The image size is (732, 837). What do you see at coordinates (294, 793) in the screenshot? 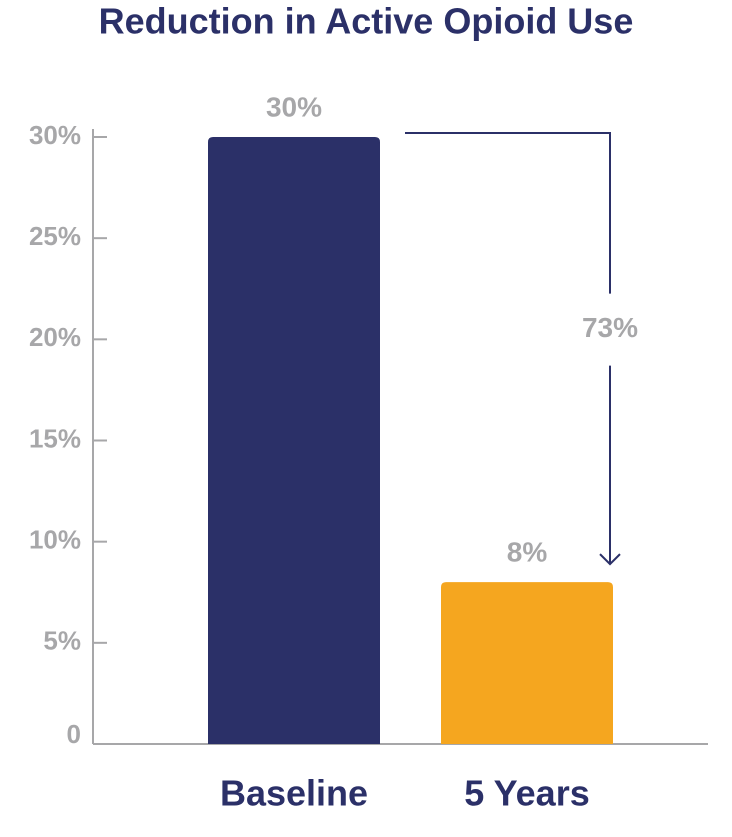
I see `x-tick-label: Baseline` at bounding box center [294, 793].